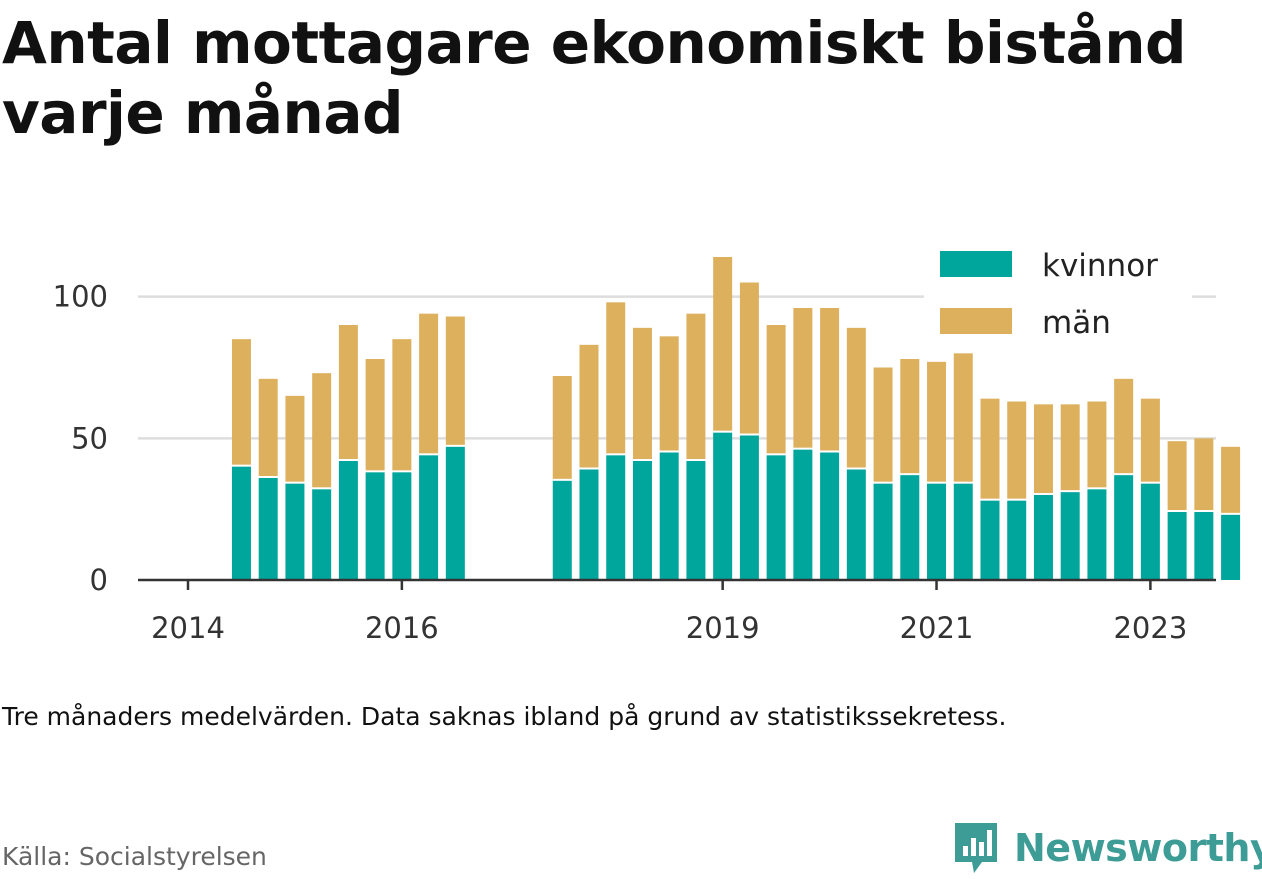  What do you see at coordinates (976, 848) in the screenshot?
I see `newsworthy-logo-icon` at bounding box center [976, 848].